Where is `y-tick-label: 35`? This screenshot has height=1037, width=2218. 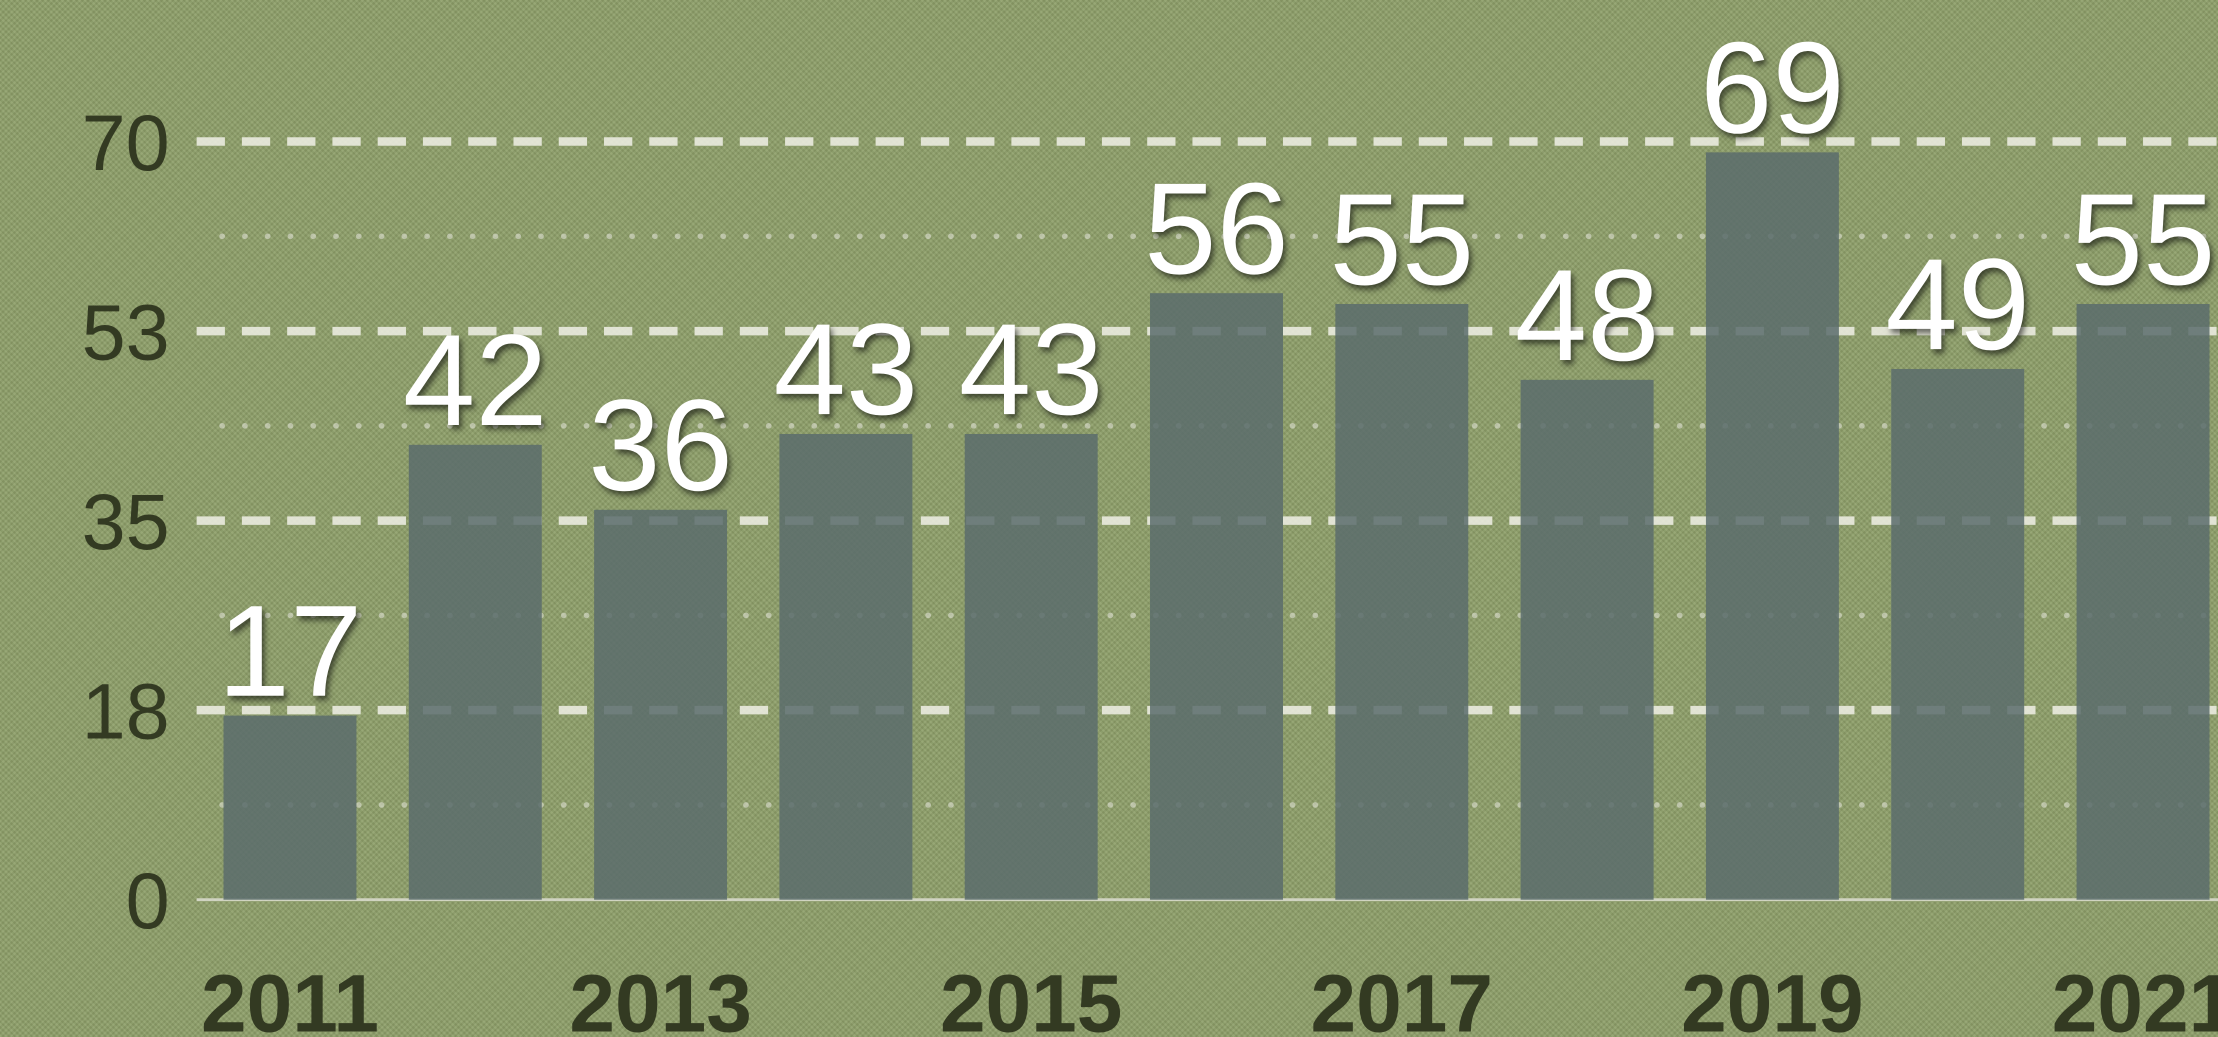
y-tick-label: 35 is located at coordinates (126, 521).